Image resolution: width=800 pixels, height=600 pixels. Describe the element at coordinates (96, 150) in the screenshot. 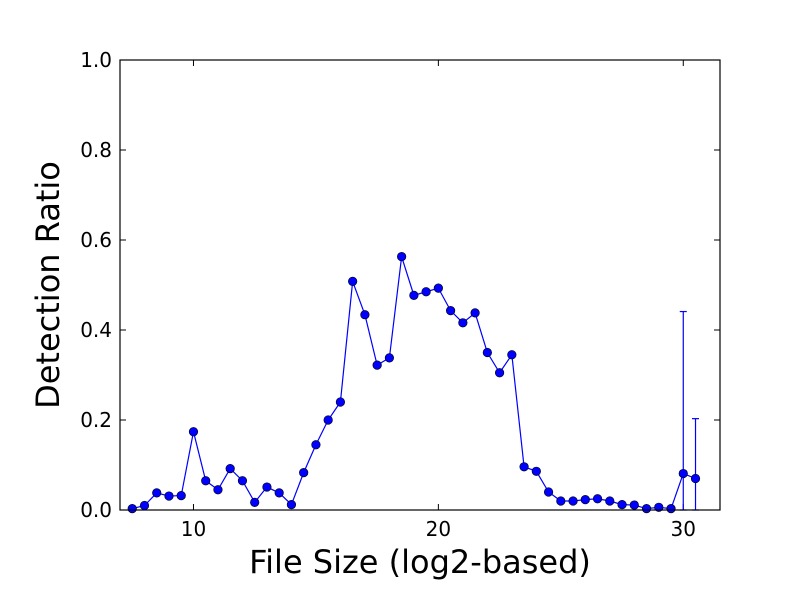

I see `y-tick-label: 0.8` at that location.